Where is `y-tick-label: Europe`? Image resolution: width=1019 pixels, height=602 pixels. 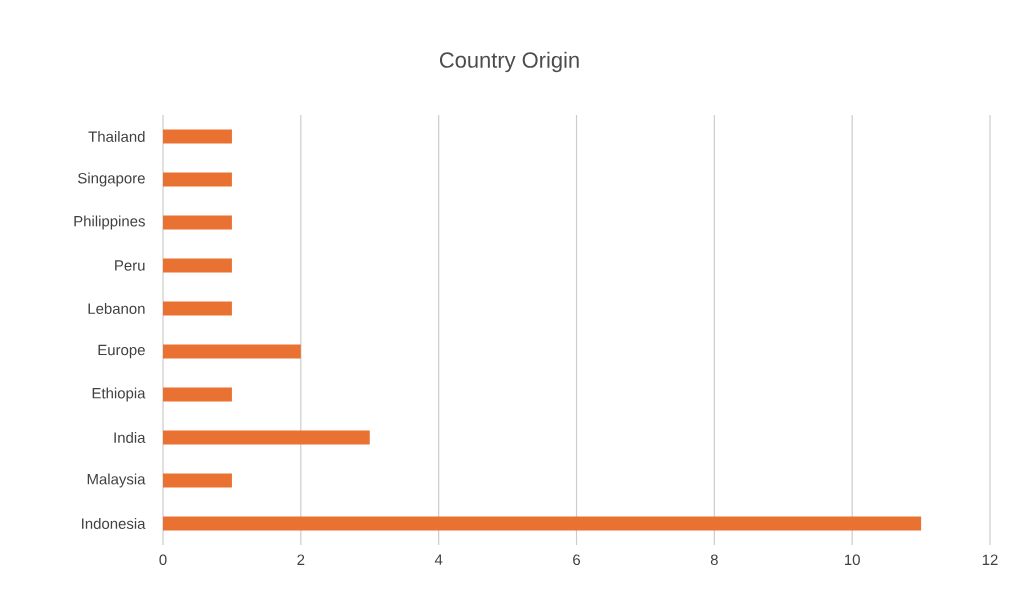 y-tick-label: Europe is located at coordinates (121, 351).